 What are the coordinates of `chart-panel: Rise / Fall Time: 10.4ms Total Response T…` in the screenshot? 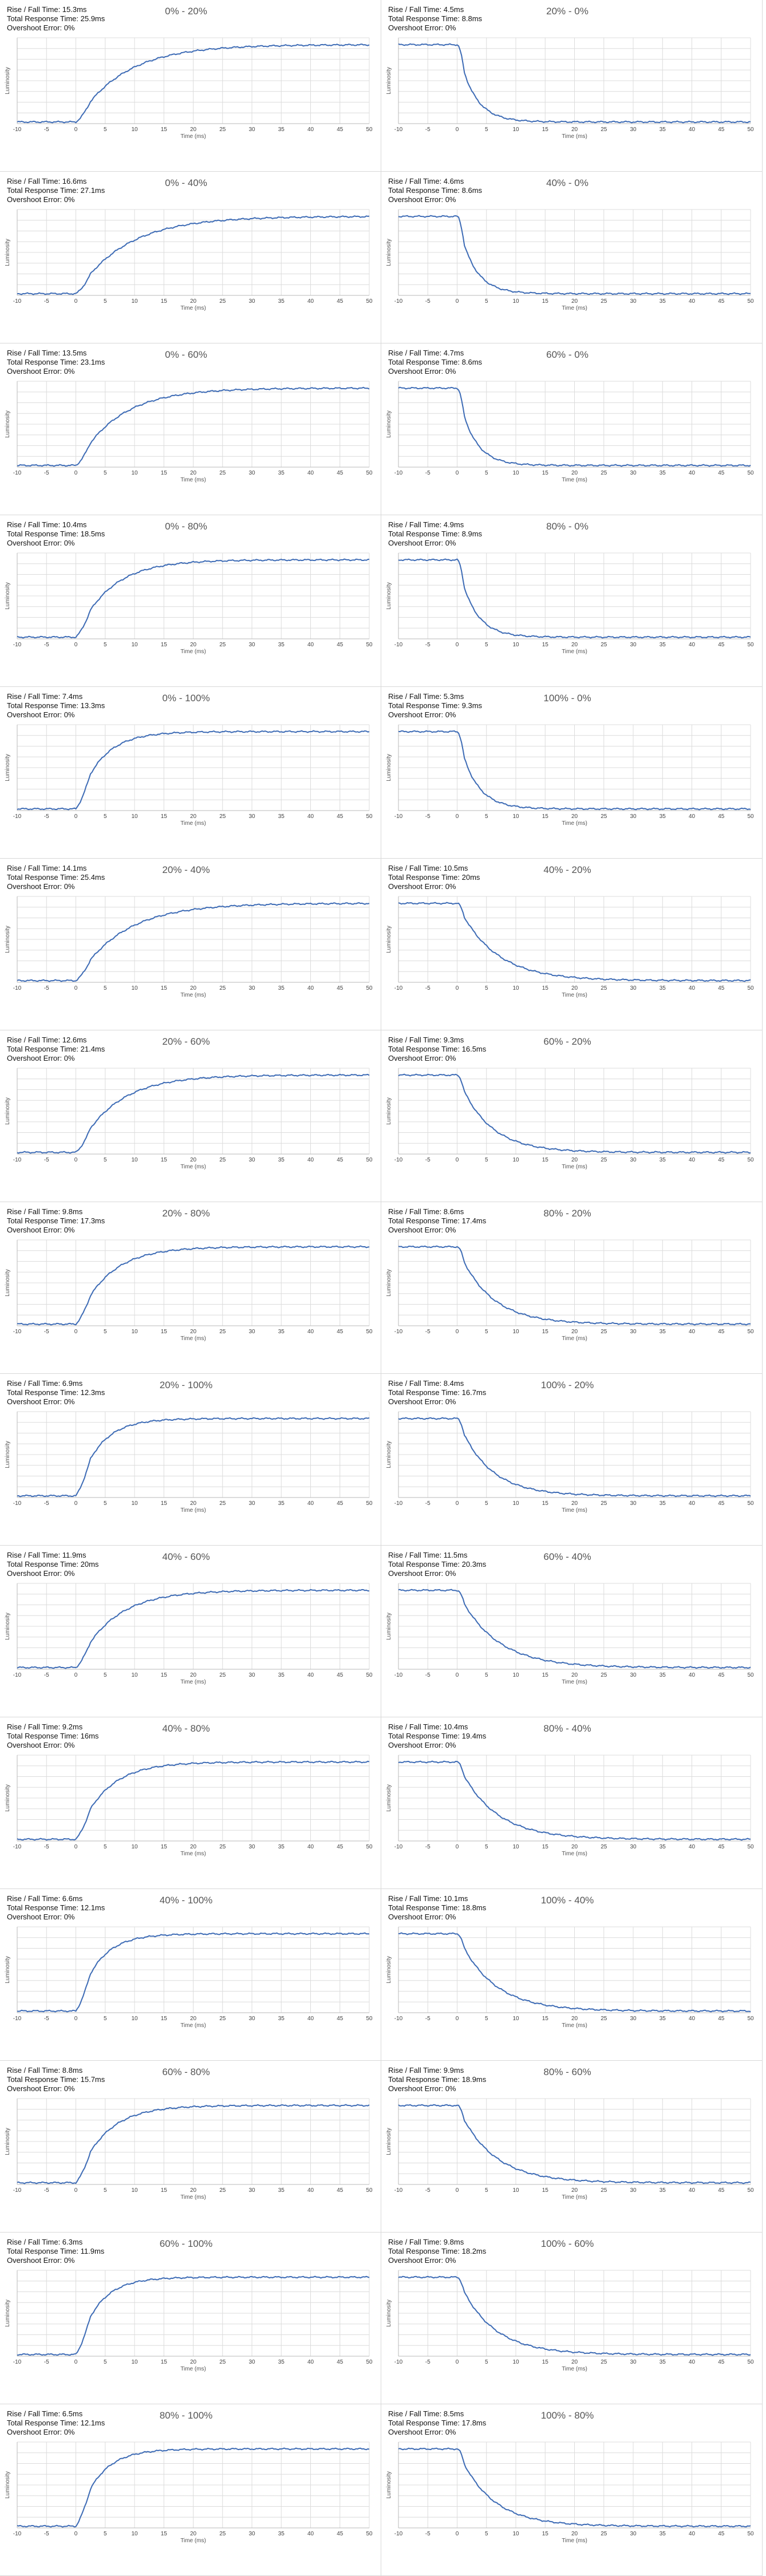 It's located at (191, 601).